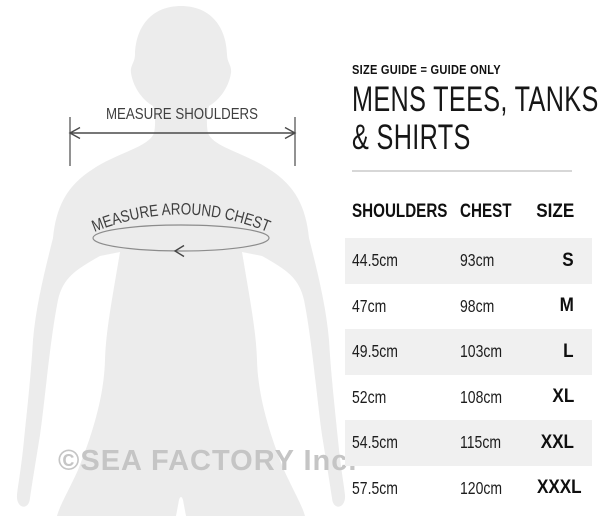  I want to click on cell-size: S, so click(568, 260).